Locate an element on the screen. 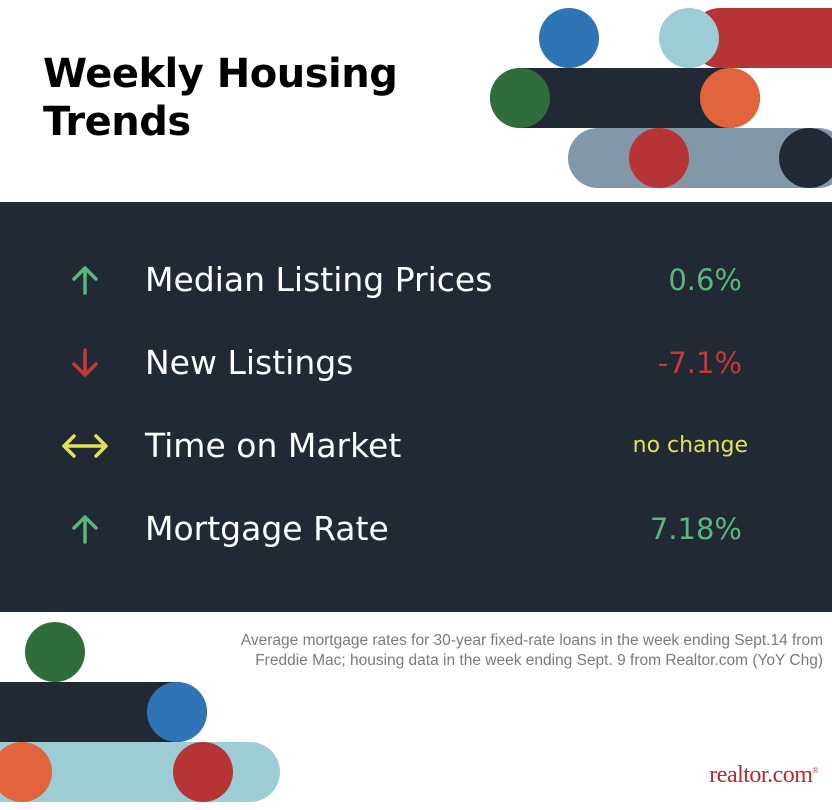  title-line-2: Trends is located at coordinates (117, 122).